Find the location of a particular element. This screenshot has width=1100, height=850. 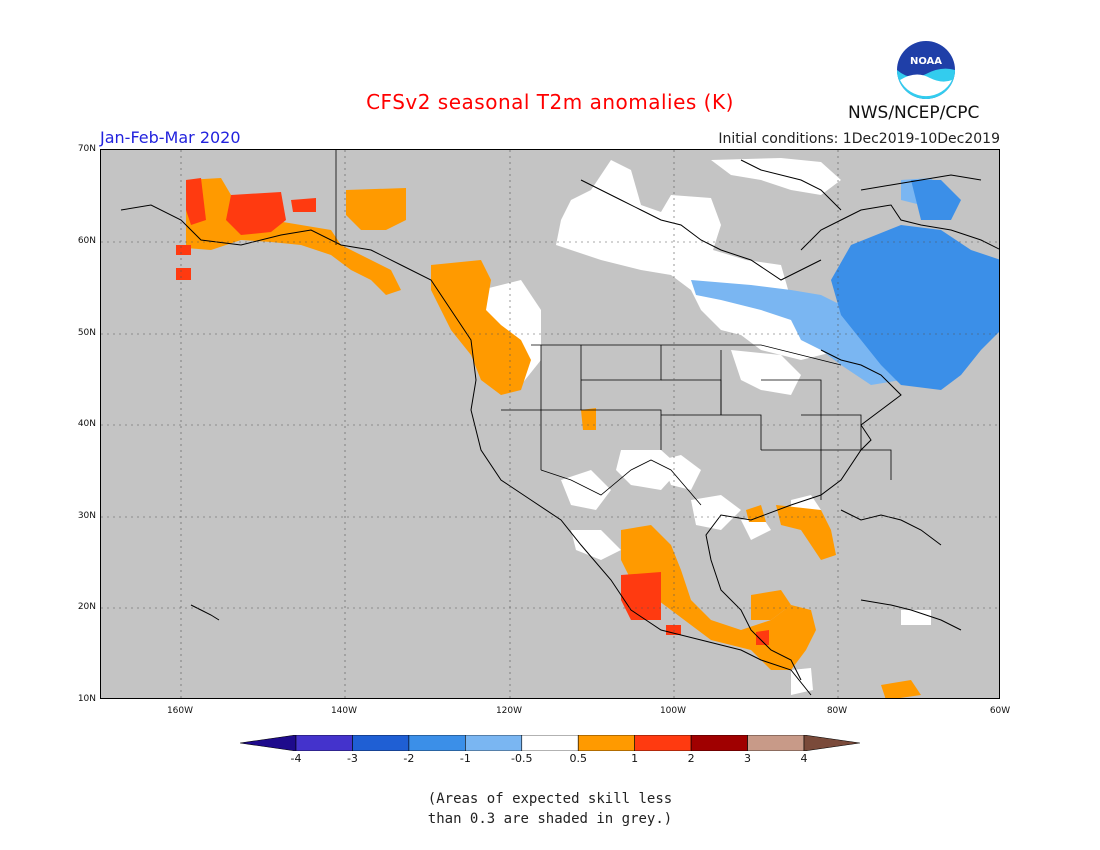

lat-label-40n: 40N is located at coordinates (86, 424).